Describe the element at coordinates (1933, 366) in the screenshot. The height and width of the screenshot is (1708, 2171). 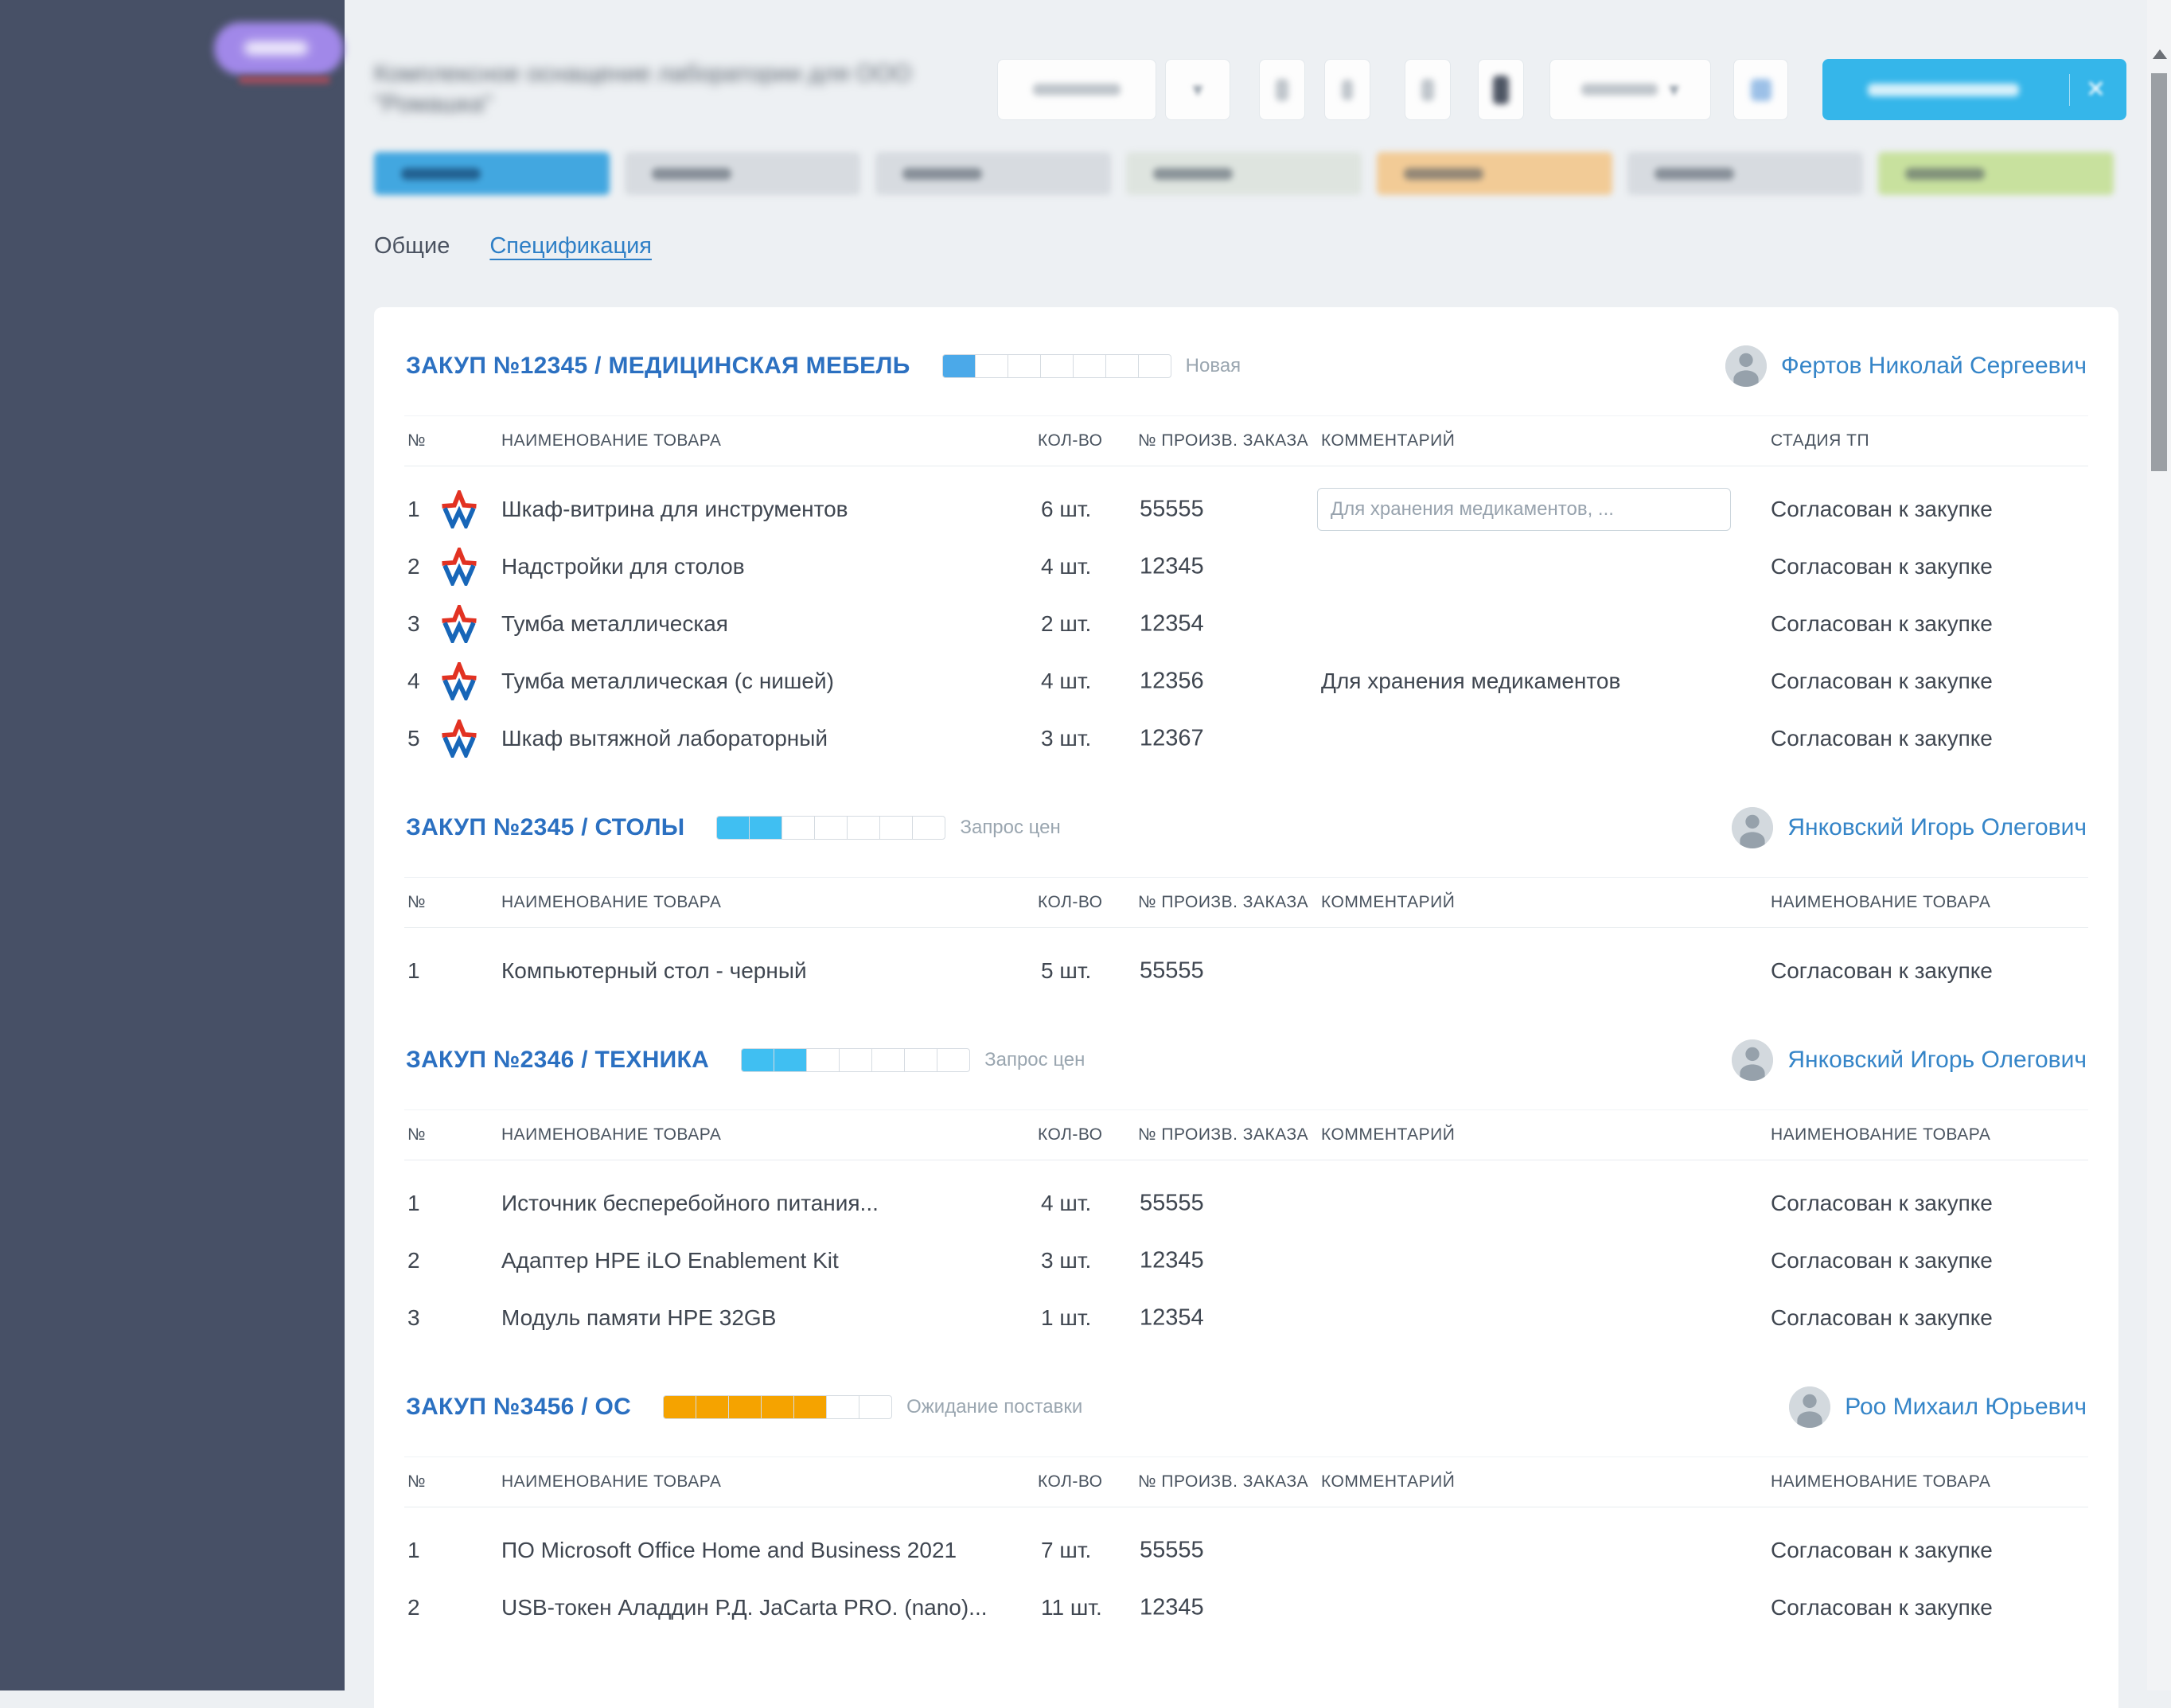
I see `owner-name-link: Фертов Николай Сергеевич` at that location.